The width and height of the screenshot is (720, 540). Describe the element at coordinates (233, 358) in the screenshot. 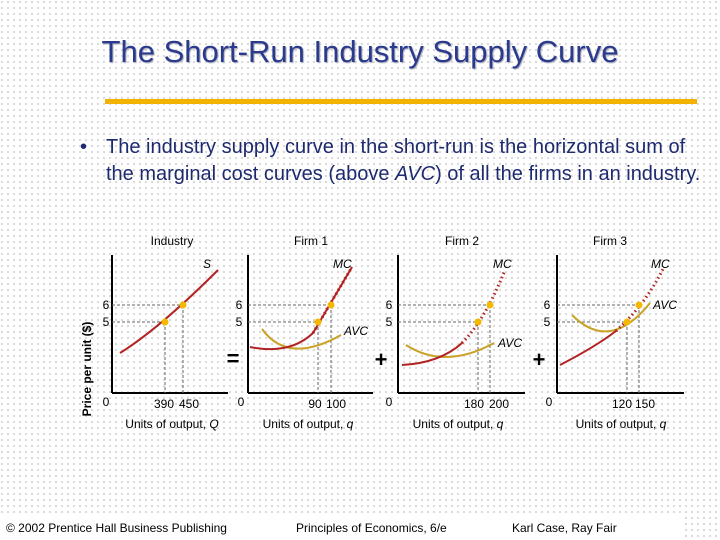

I see `operator-equals: =` at that location.